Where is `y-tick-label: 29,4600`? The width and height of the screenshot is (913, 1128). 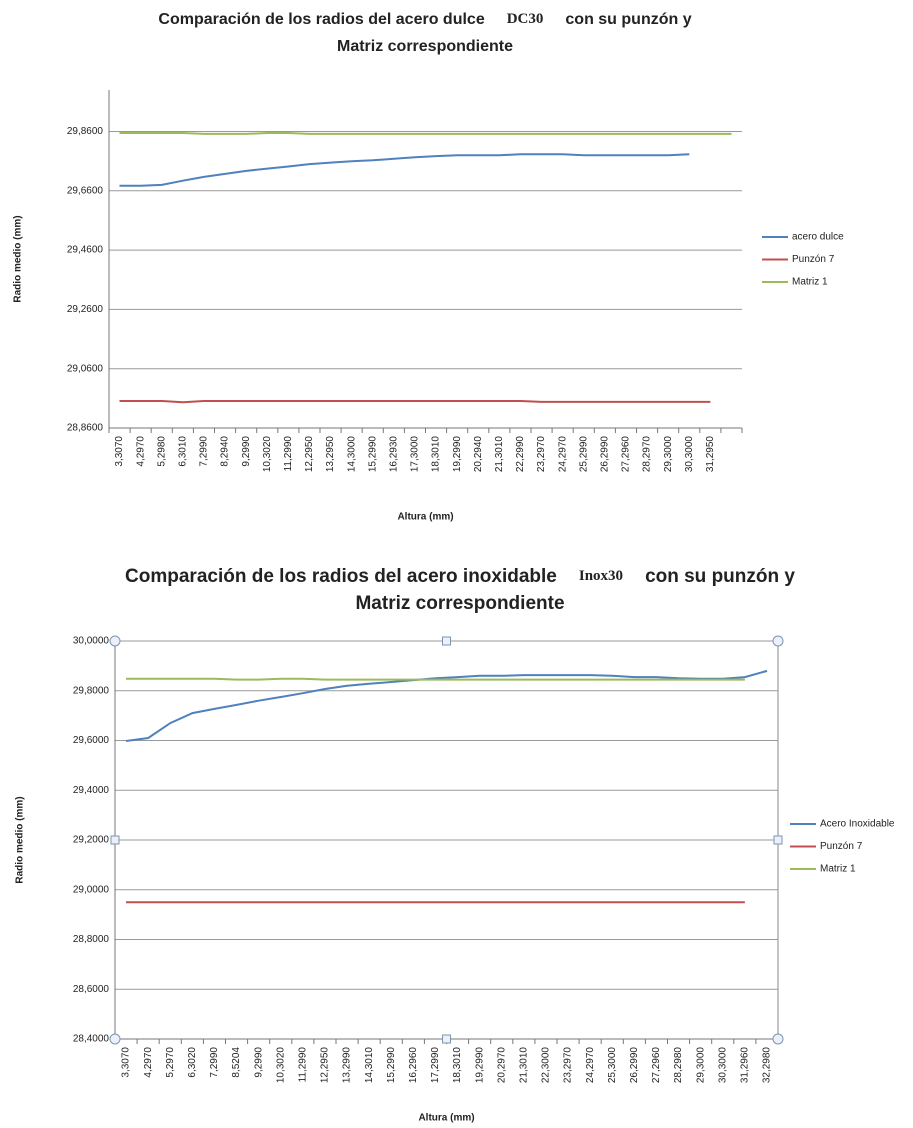
y-tick-label: 29,4600 is located at coordinates (85, 250).